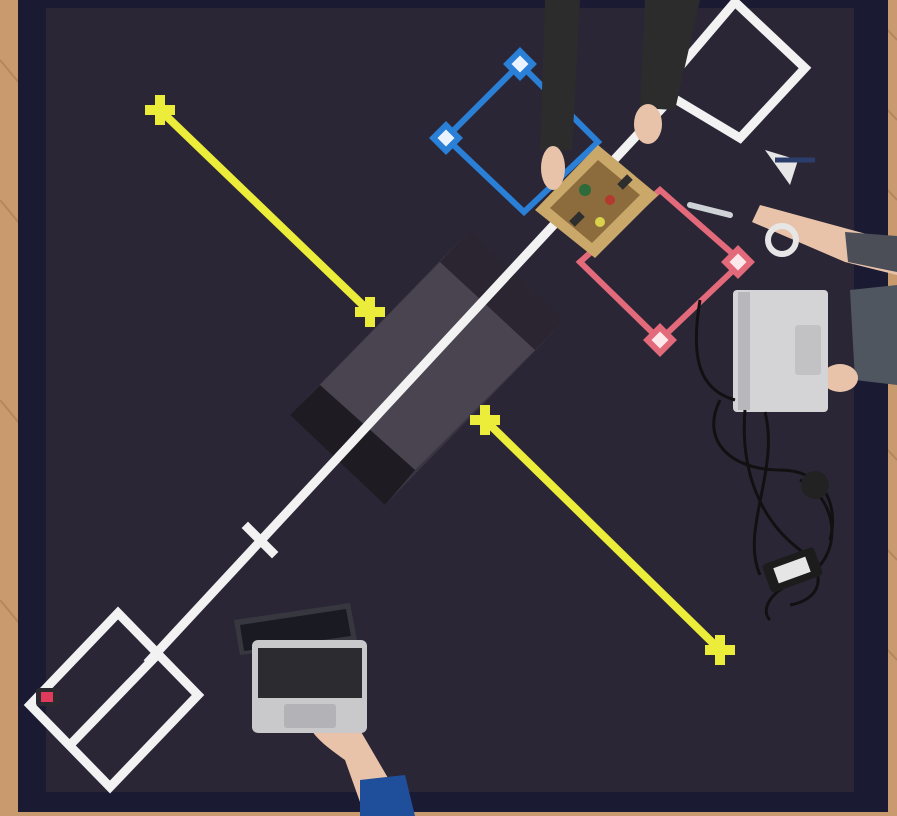 The image size is (897, 816). Describe the element at coordinates (602, 535) in the screenshot. I see `yellow-tape-right` at that location.